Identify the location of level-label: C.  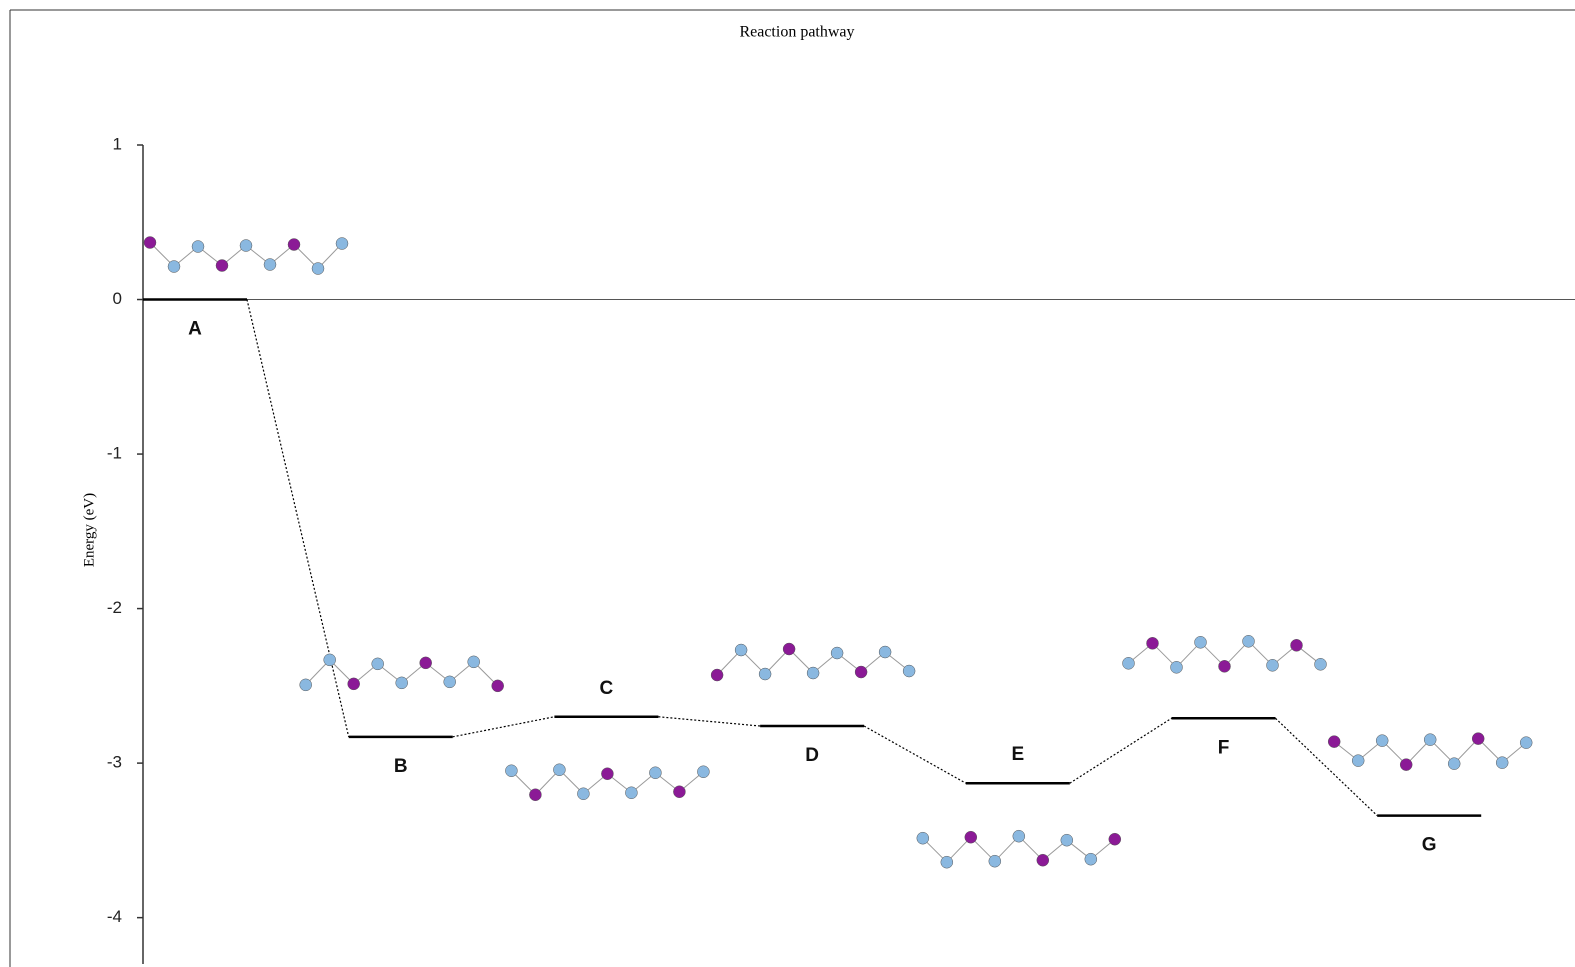
(607, 688).